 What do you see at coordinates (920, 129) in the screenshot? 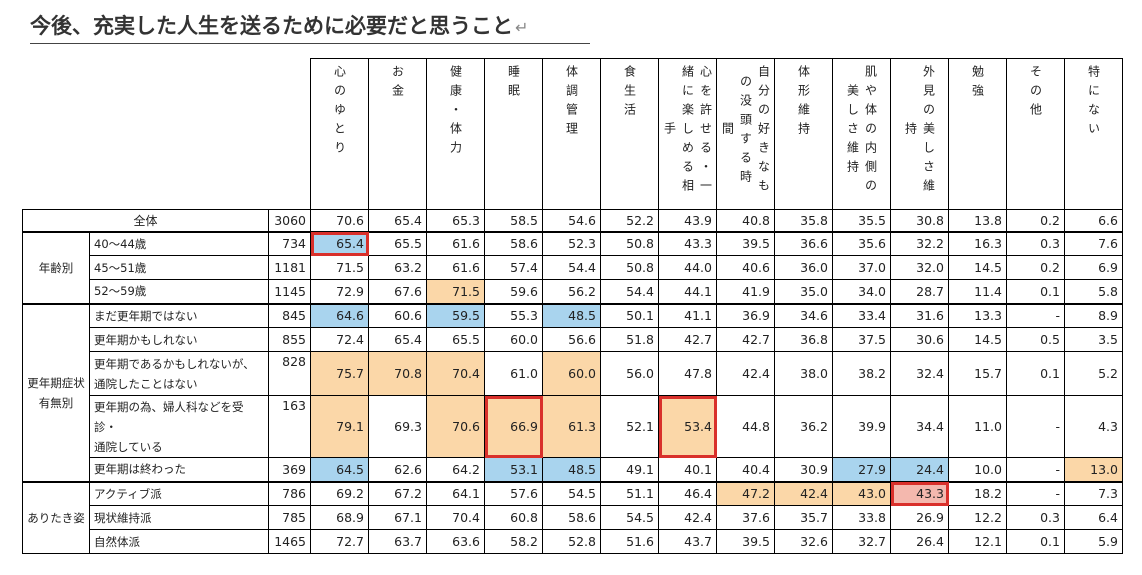
I see `column-header-text: 外見の美しさ維持` at bounding box center [920, 129].